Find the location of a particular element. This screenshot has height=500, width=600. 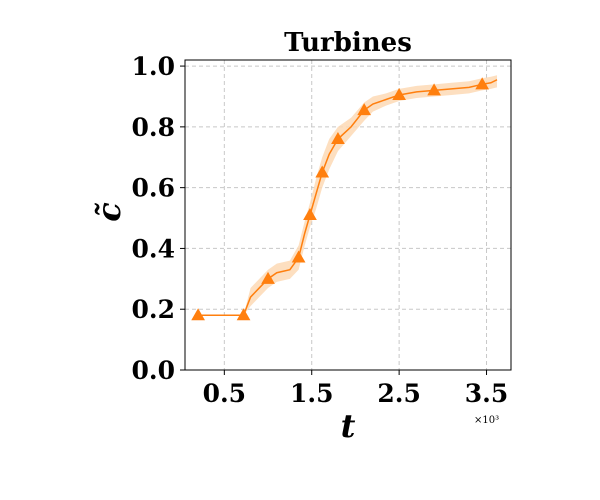

x-tick-label: 3.5 is located at coordinates (487, 393).